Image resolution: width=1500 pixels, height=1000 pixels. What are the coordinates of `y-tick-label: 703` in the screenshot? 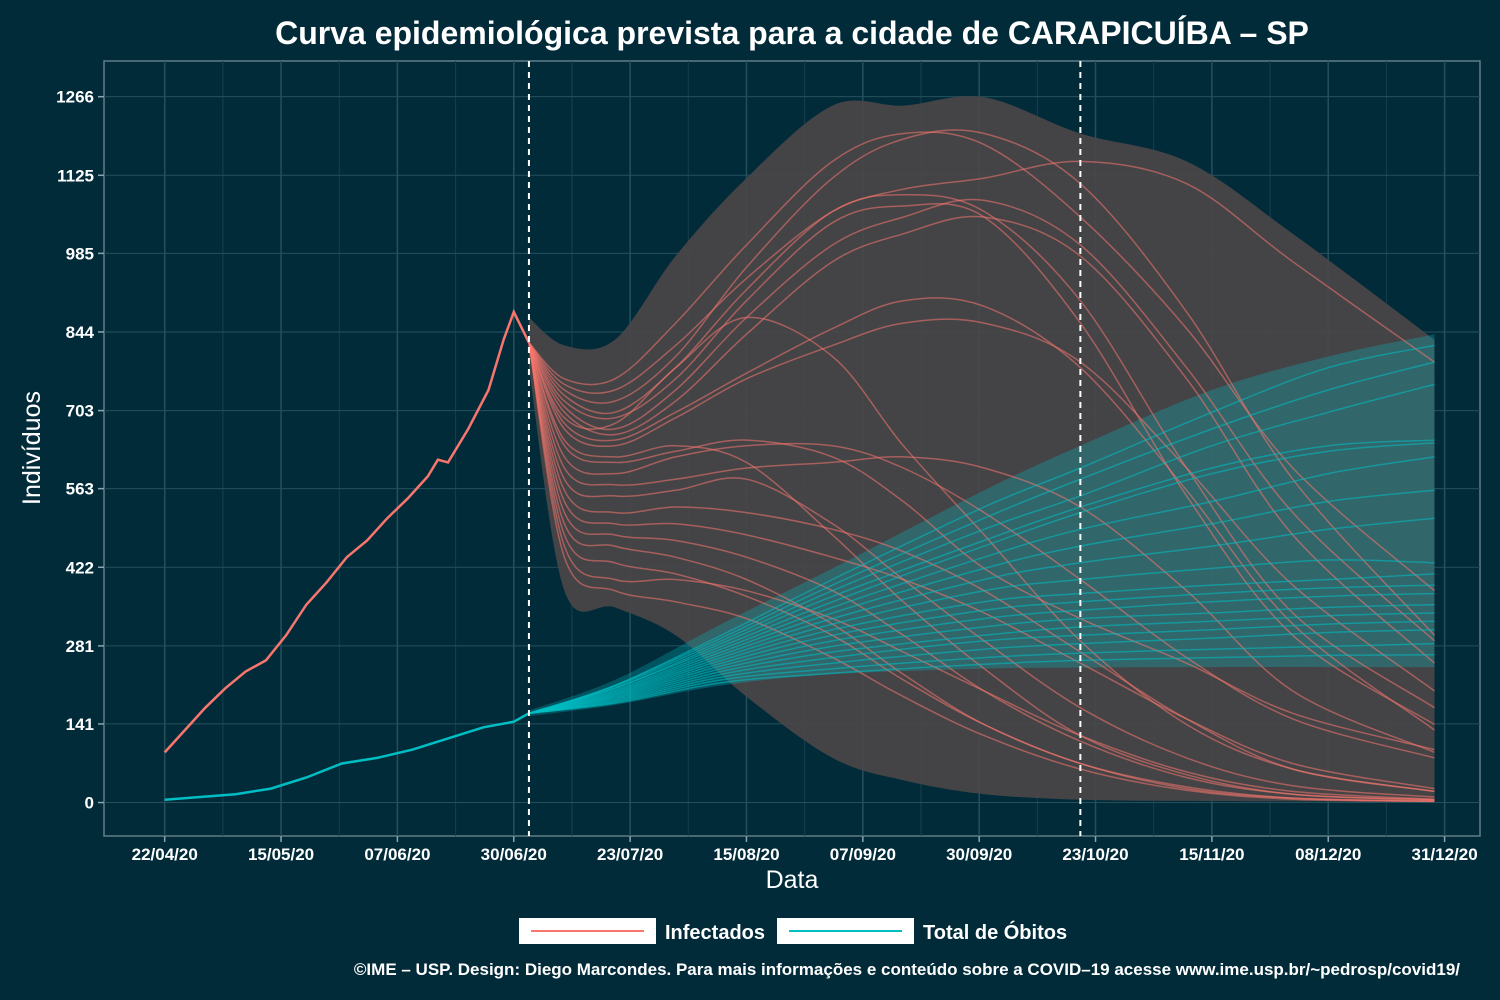 It's located at (80, 411).